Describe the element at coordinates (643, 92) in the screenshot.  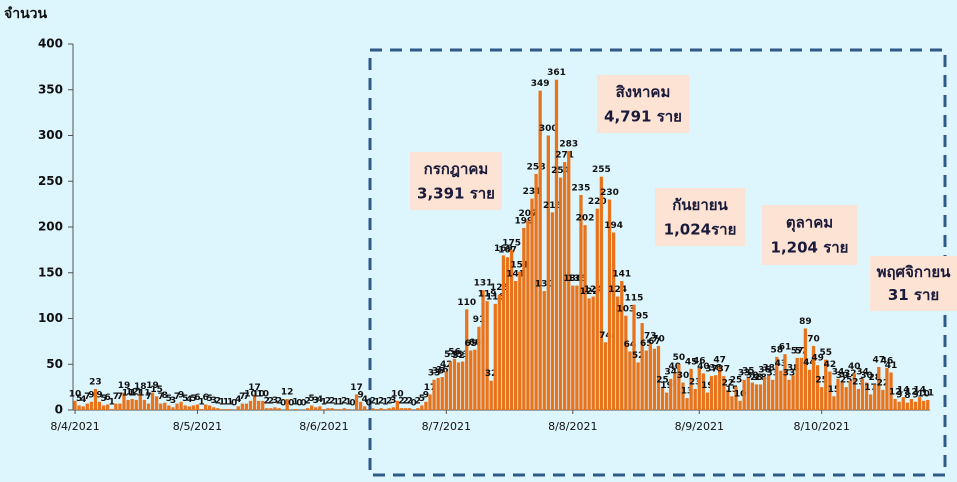
I see `annotation-month: สิงหาคม` at that location.